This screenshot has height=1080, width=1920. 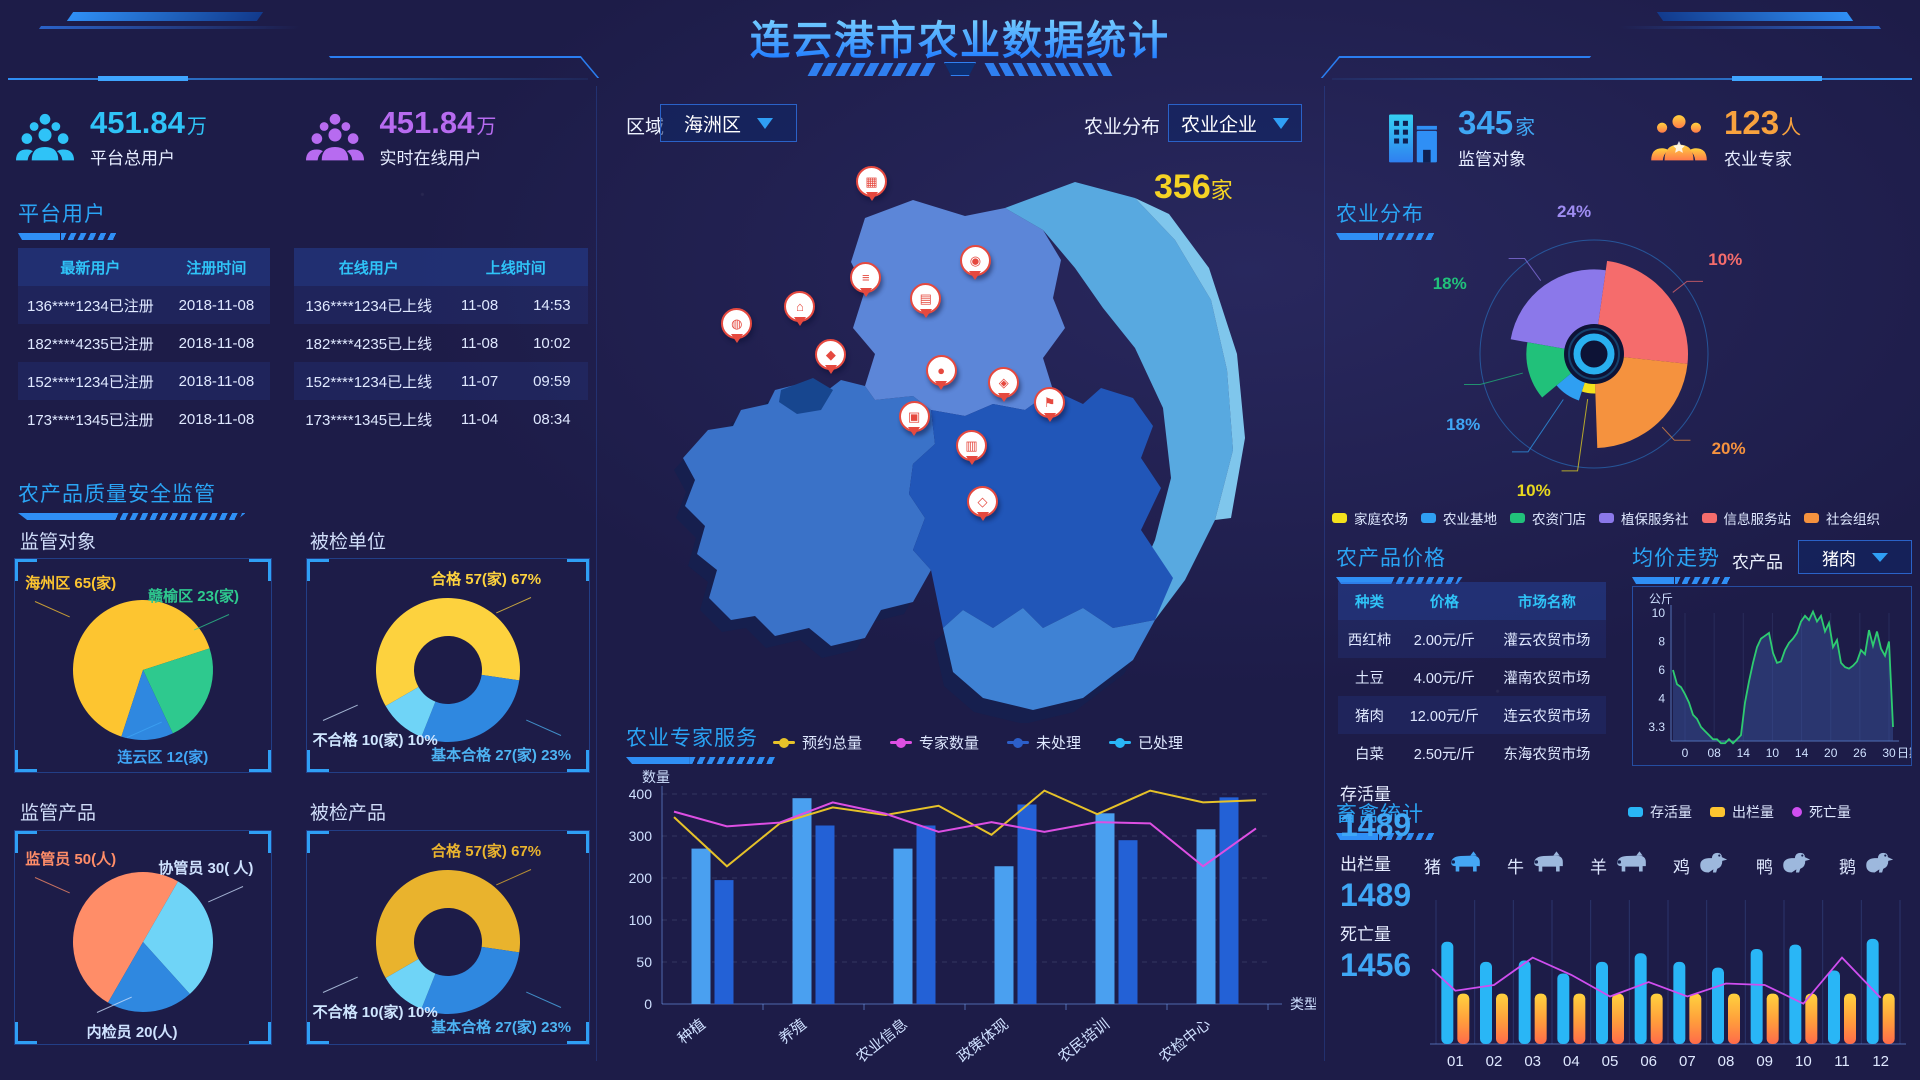 What do you see at coordinates (641, 878) in the screenshot?
I see `svg-text: 200` at bounding box center [641, 878].